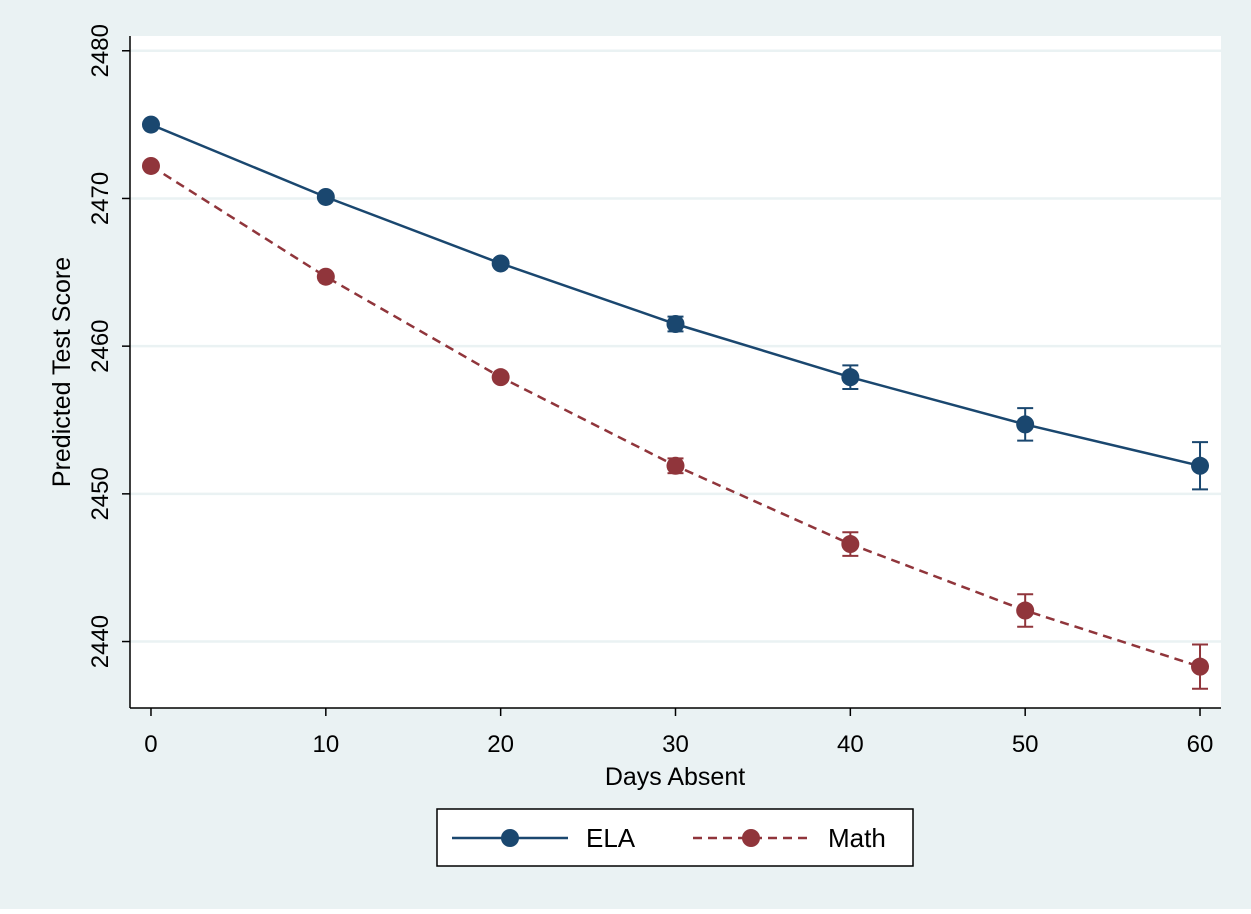  Describe the element at coordinates (510, 838) in the screenshot. I see `legend-ela-marker` at that location.